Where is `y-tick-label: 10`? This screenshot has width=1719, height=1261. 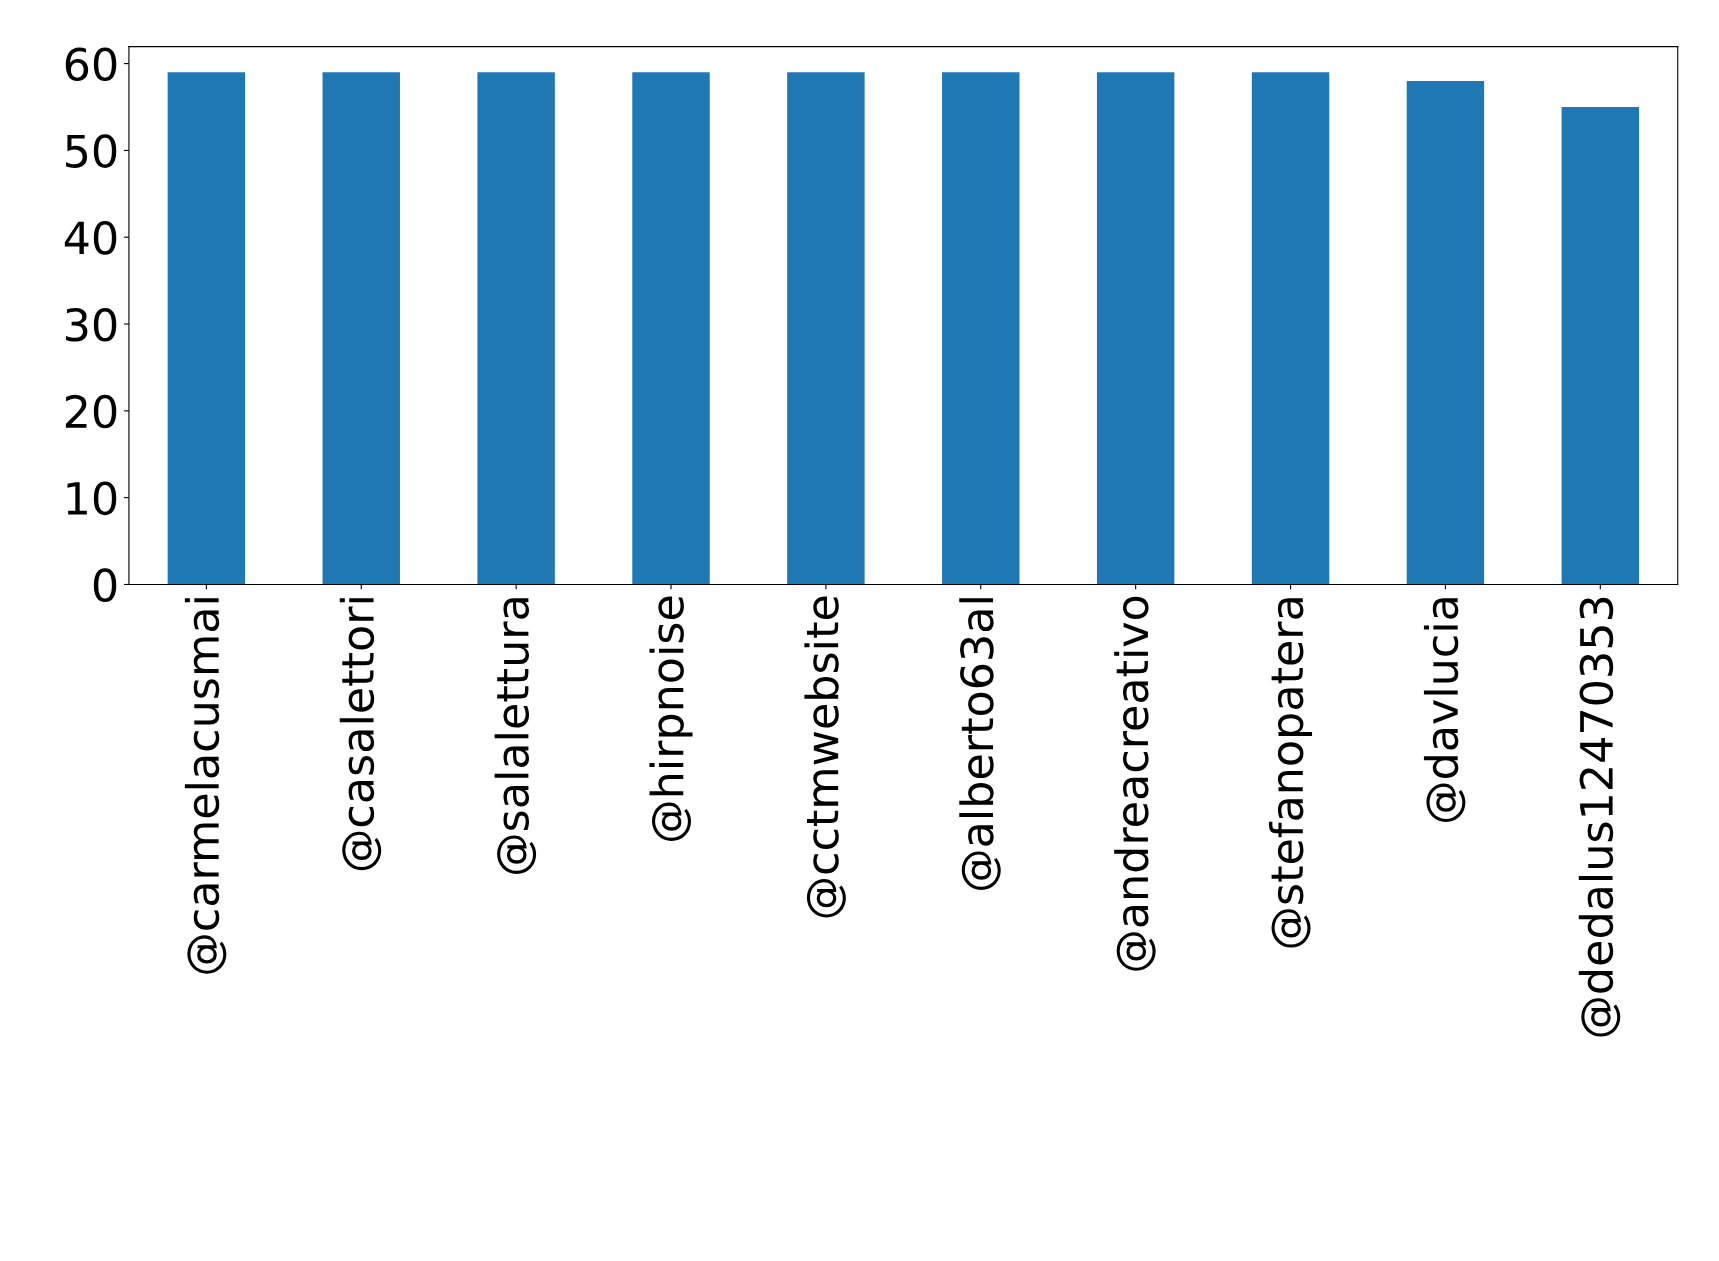 y-tick-label: 10 is located at coordinates (92, 498).